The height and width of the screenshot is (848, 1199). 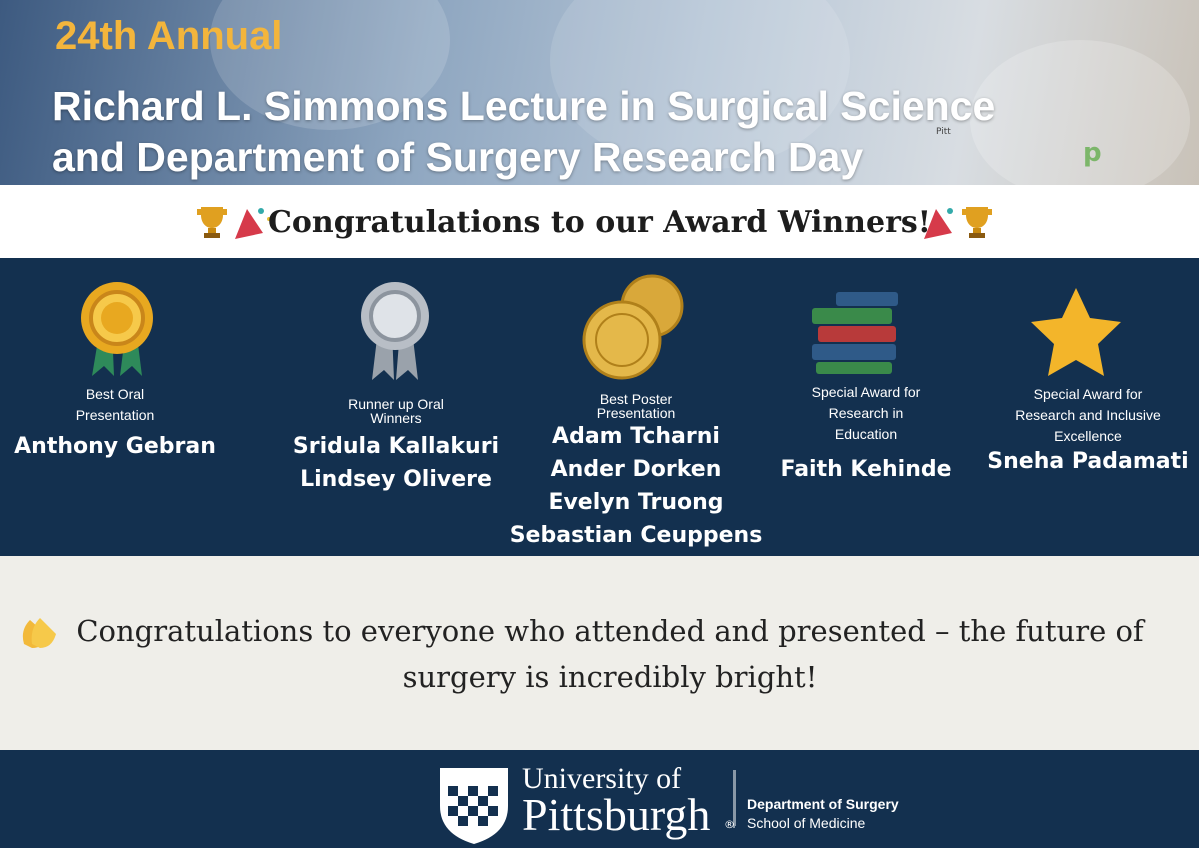 I want to click on university-name: University of, so click(x=602, y=778).